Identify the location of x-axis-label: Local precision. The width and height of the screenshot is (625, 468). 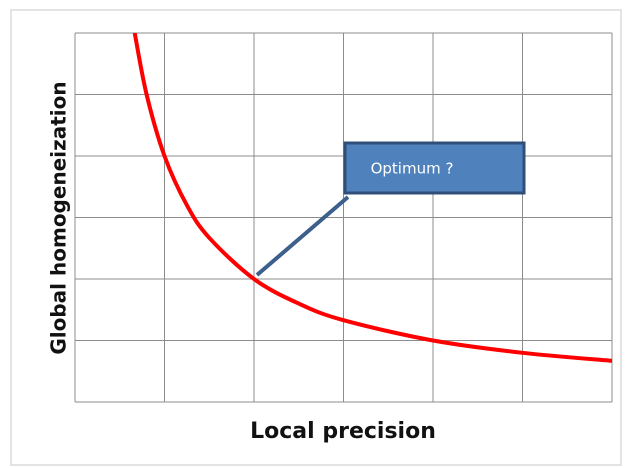
(343, 431).